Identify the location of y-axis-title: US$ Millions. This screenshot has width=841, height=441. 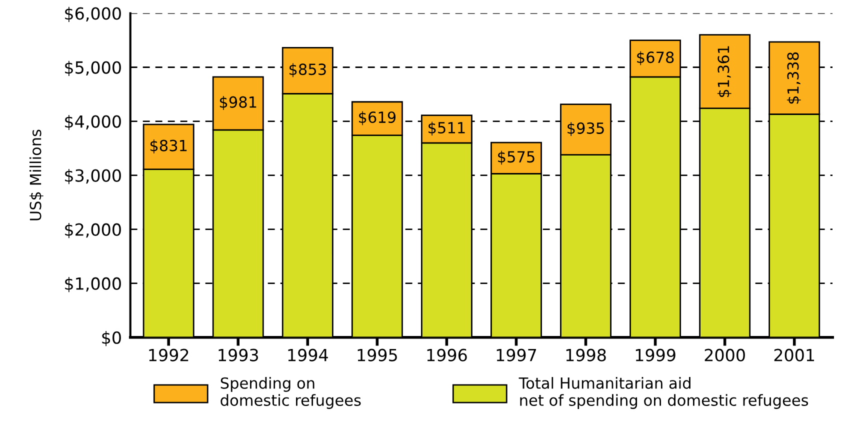
(36, 175).